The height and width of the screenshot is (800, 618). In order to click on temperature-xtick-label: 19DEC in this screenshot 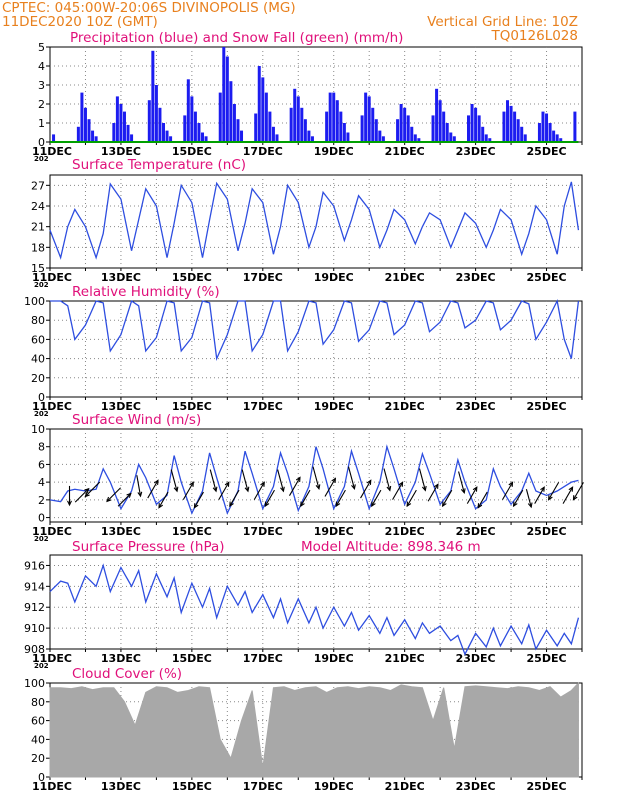, I will do `click(334, 277)`.